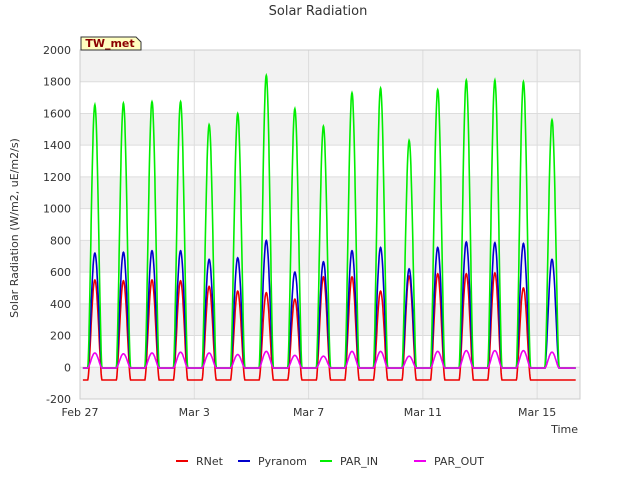  I want to click on x-tick-label: Mar 11, so click(423, 412).